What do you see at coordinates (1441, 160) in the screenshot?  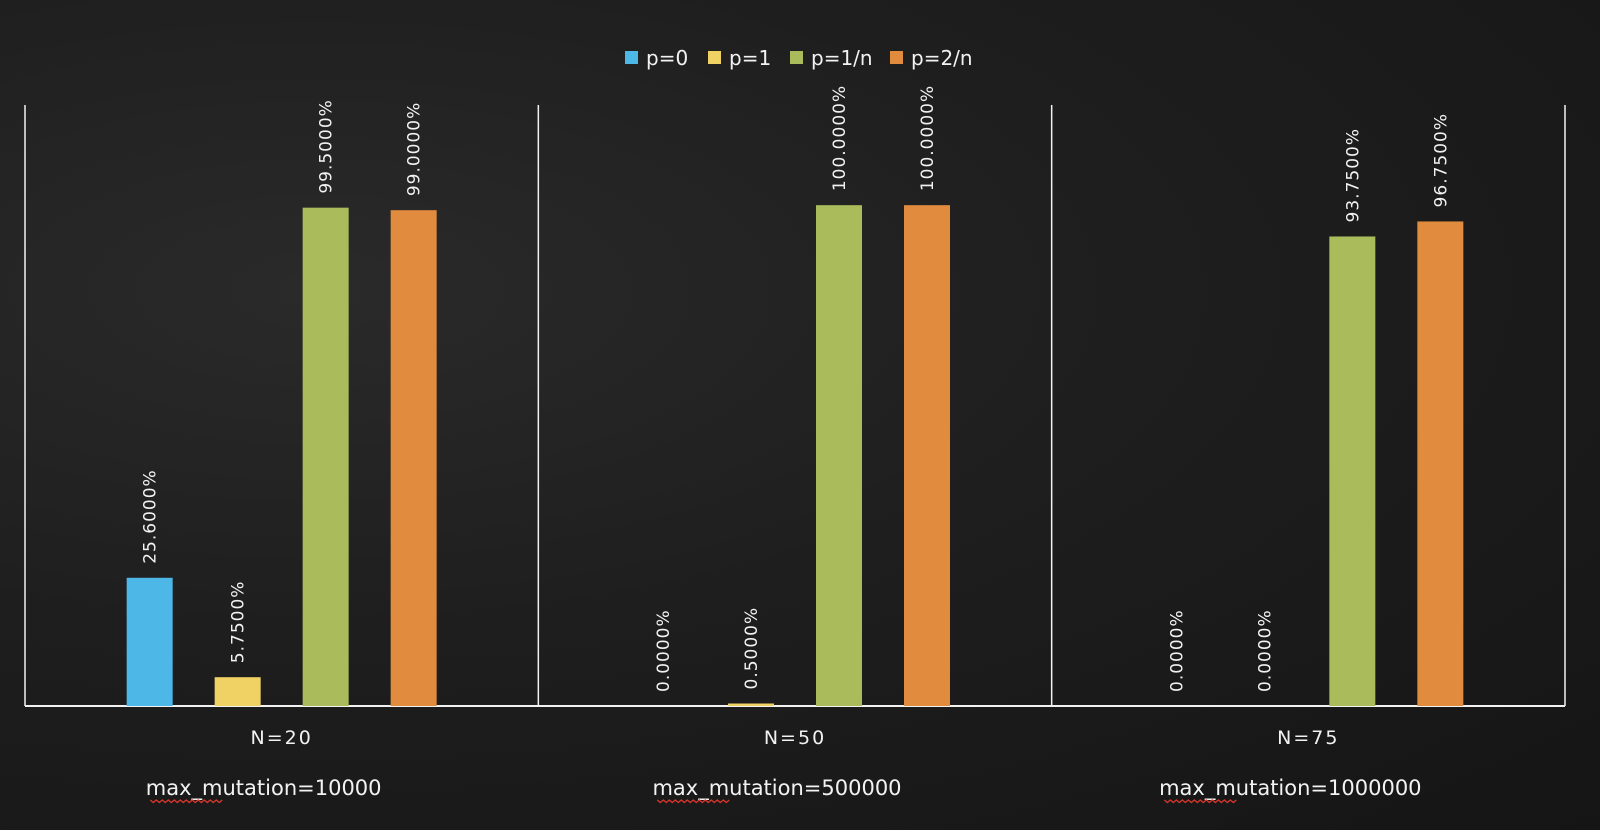 I see `data-label: 96.7500%` at bounding box center [1441, 160].